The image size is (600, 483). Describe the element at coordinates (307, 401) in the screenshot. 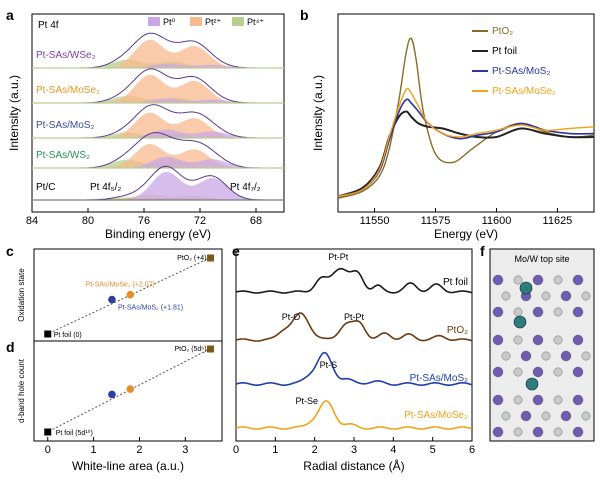

I see `exafs-peak-label-3-0: Pt-Se` at that location.